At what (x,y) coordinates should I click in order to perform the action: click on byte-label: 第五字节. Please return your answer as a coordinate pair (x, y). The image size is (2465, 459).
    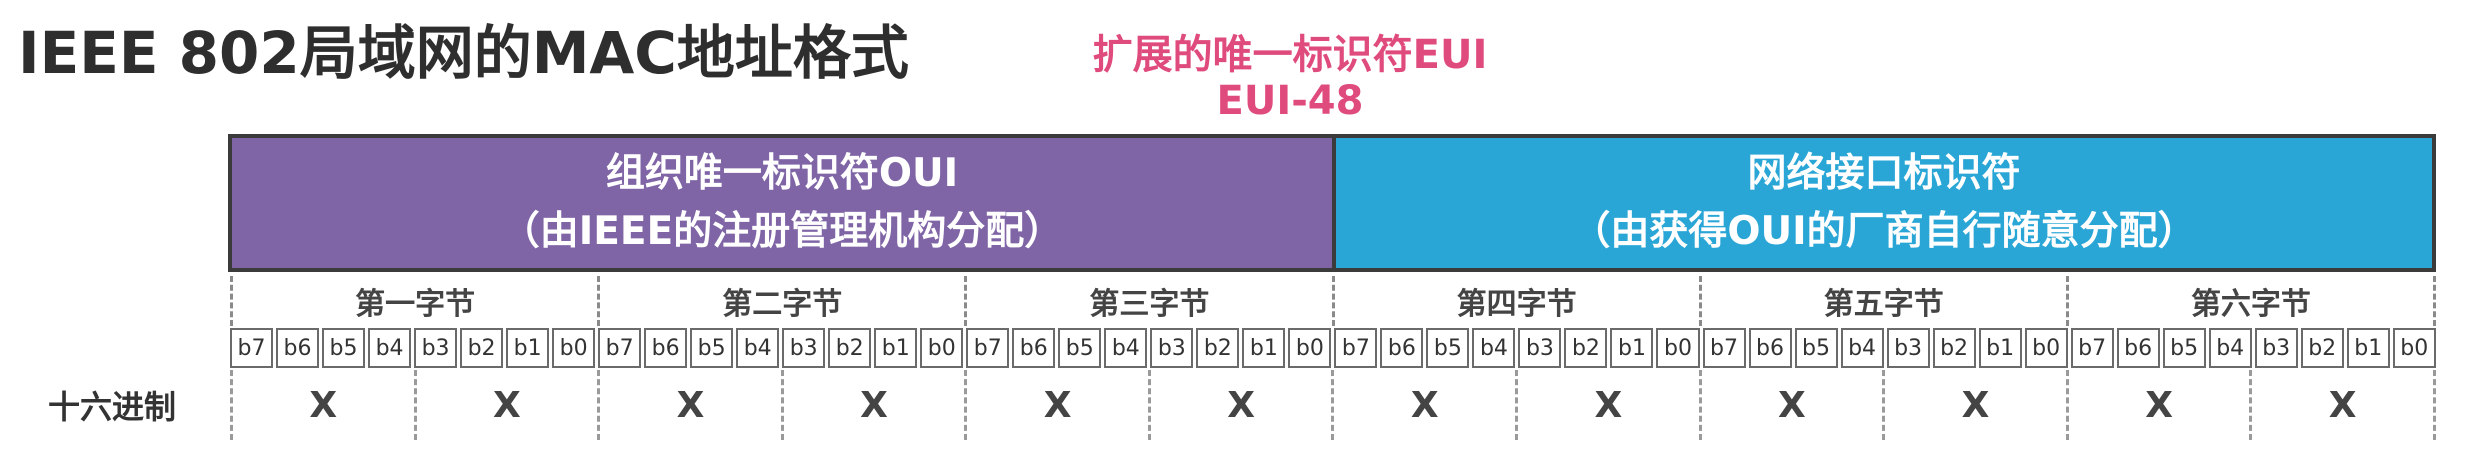
    Looking at the image, I should click on (1882, 301).